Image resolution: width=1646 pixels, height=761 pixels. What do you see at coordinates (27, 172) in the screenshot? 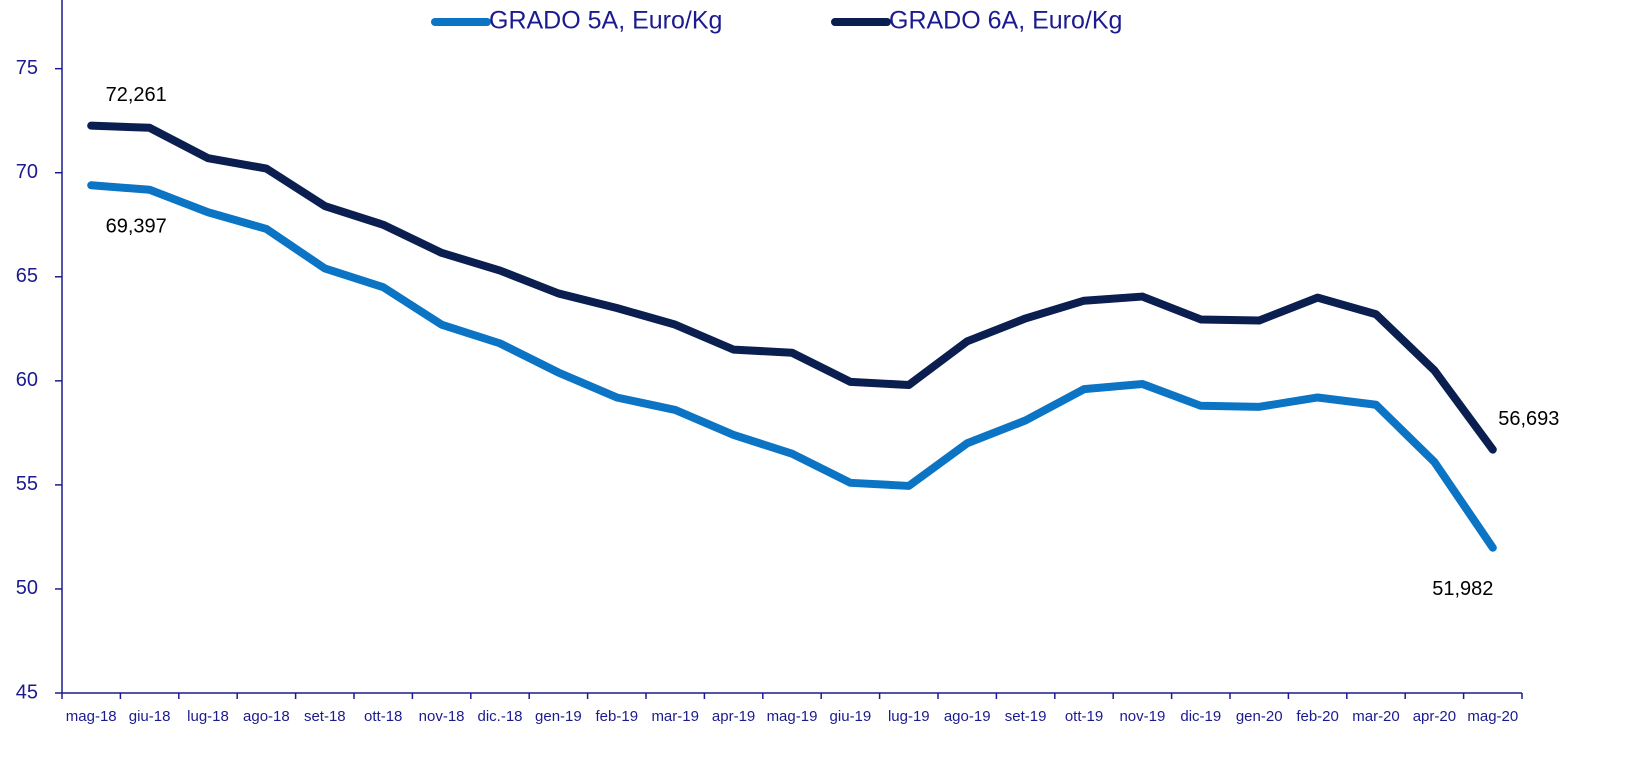
I see `y-tick-label: 70` at bounding box center [27, 172].